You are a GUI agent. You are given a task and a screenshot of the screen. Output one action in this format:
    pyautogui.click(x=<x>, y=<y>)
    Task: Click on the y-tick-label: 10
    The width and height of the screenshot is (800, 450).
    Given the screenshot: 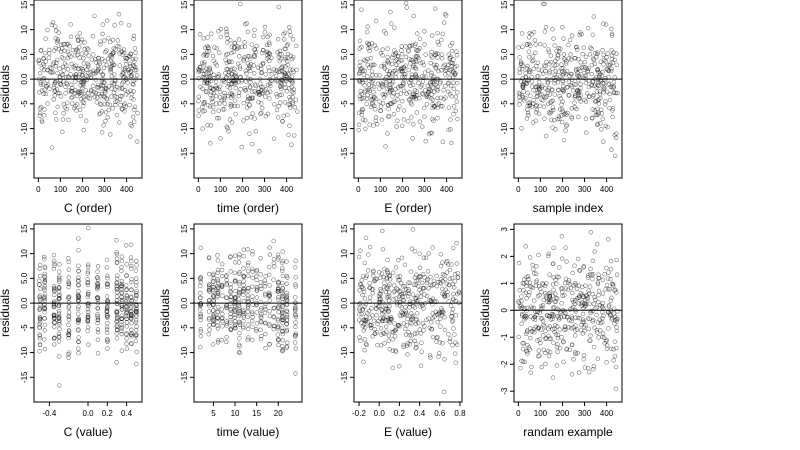 What is the action you would take?
    pyautogui.click(x=504, y=29)
    